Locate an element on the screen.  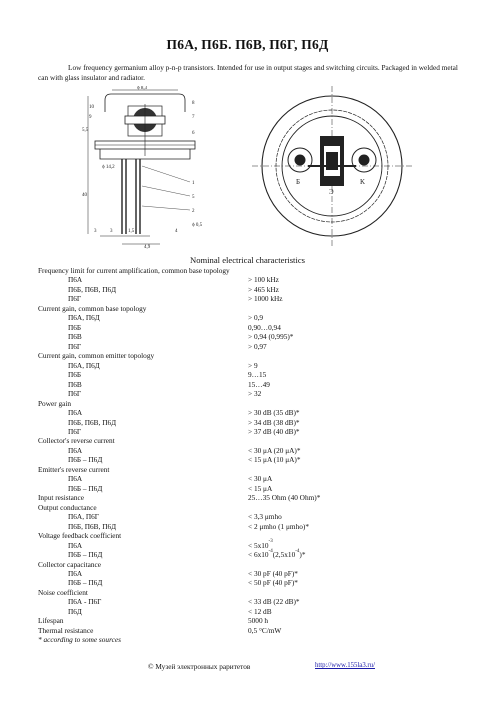
section-title: Nominal electrical characteristics is located at coordinates (247, 260).